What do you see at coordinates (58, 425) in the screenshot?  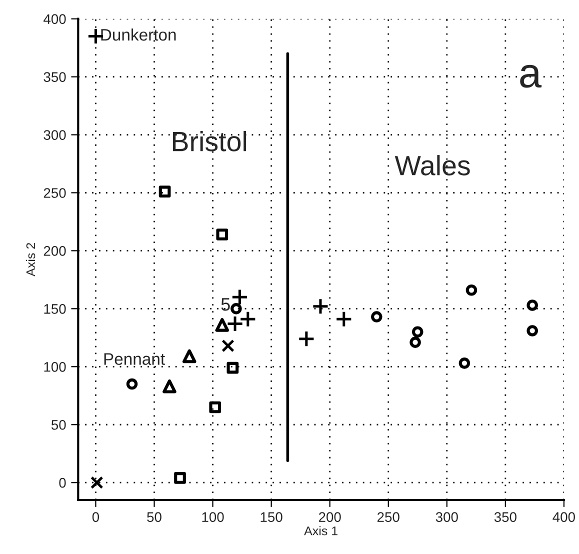 I see `y-tick-label: 50` at bounding box center [58, 425].